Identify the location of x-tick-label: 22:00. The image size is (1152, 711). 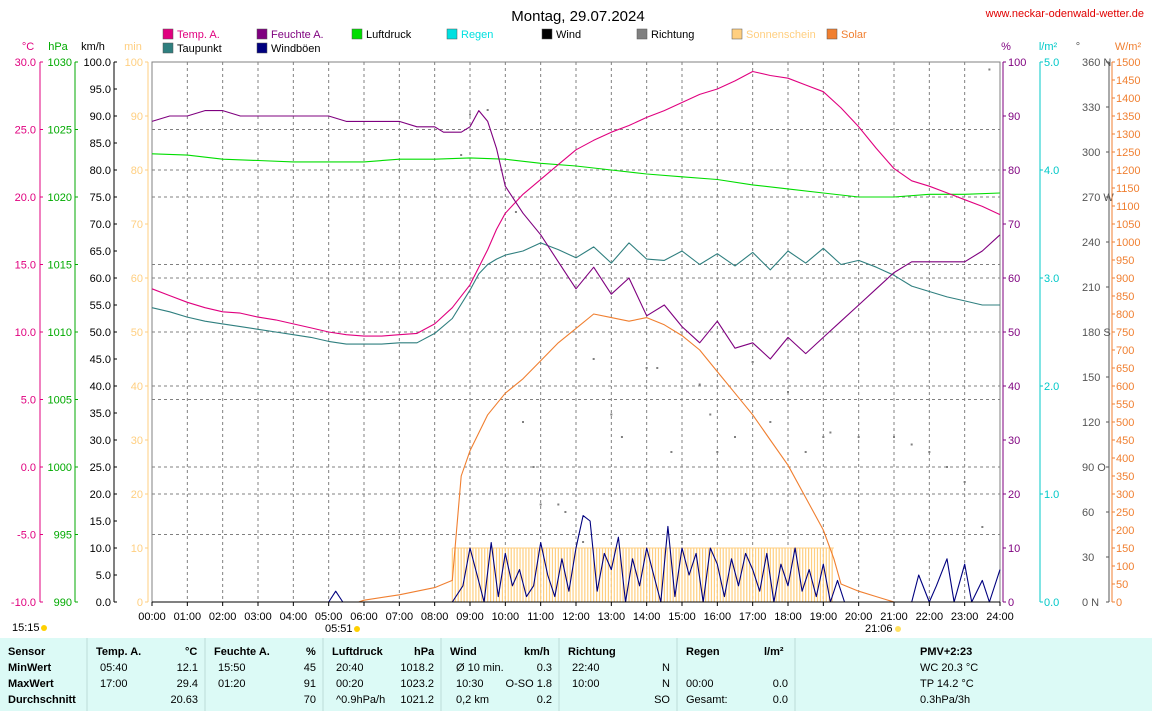
(930, 617).